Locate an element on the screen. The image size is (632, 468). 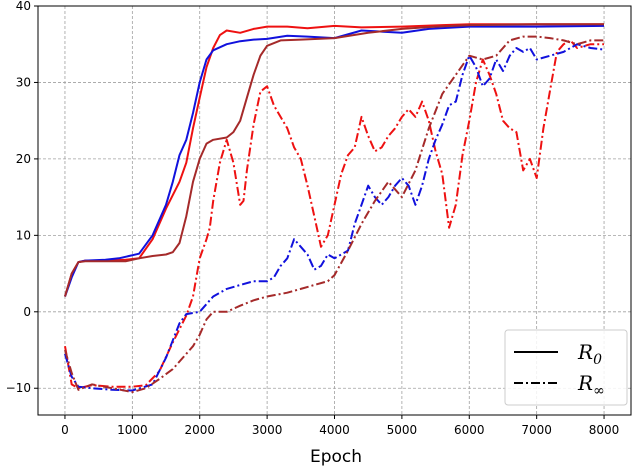
x-tick-label: 6000 is located at coordinates (469, 430).